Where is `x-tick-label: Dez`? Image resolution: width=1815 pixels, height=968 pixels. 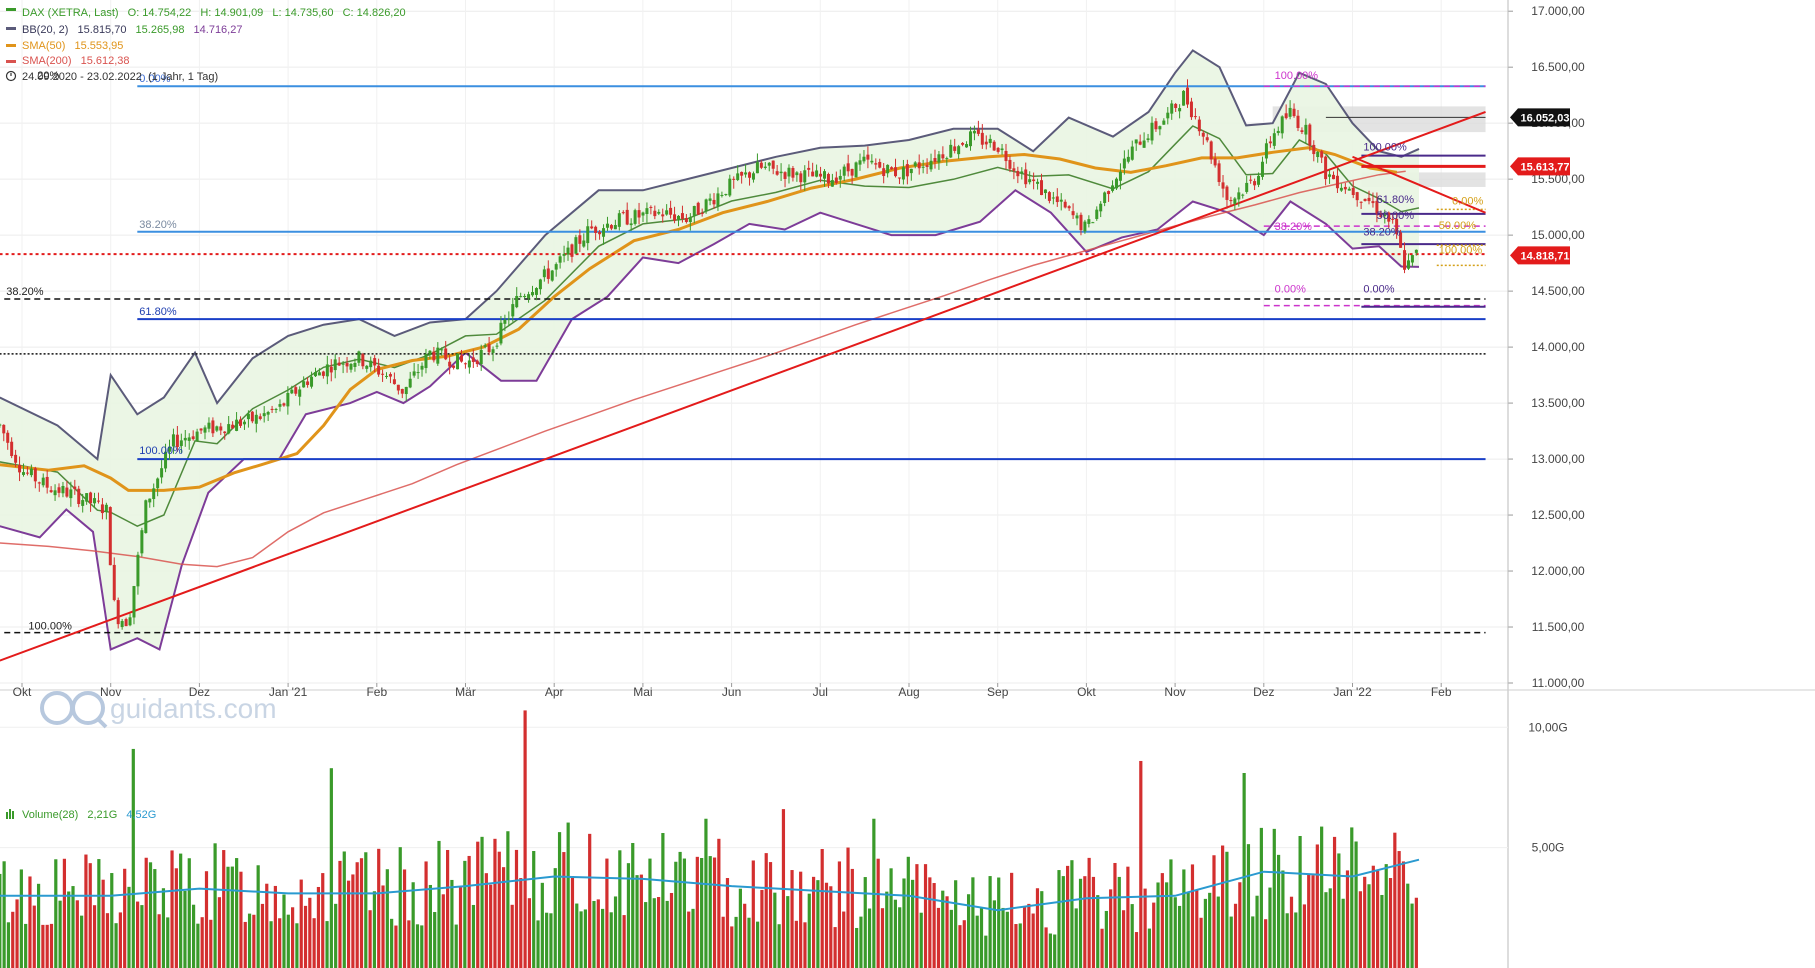 x-tick-label: Dez is located at coordinates (1263, 692).